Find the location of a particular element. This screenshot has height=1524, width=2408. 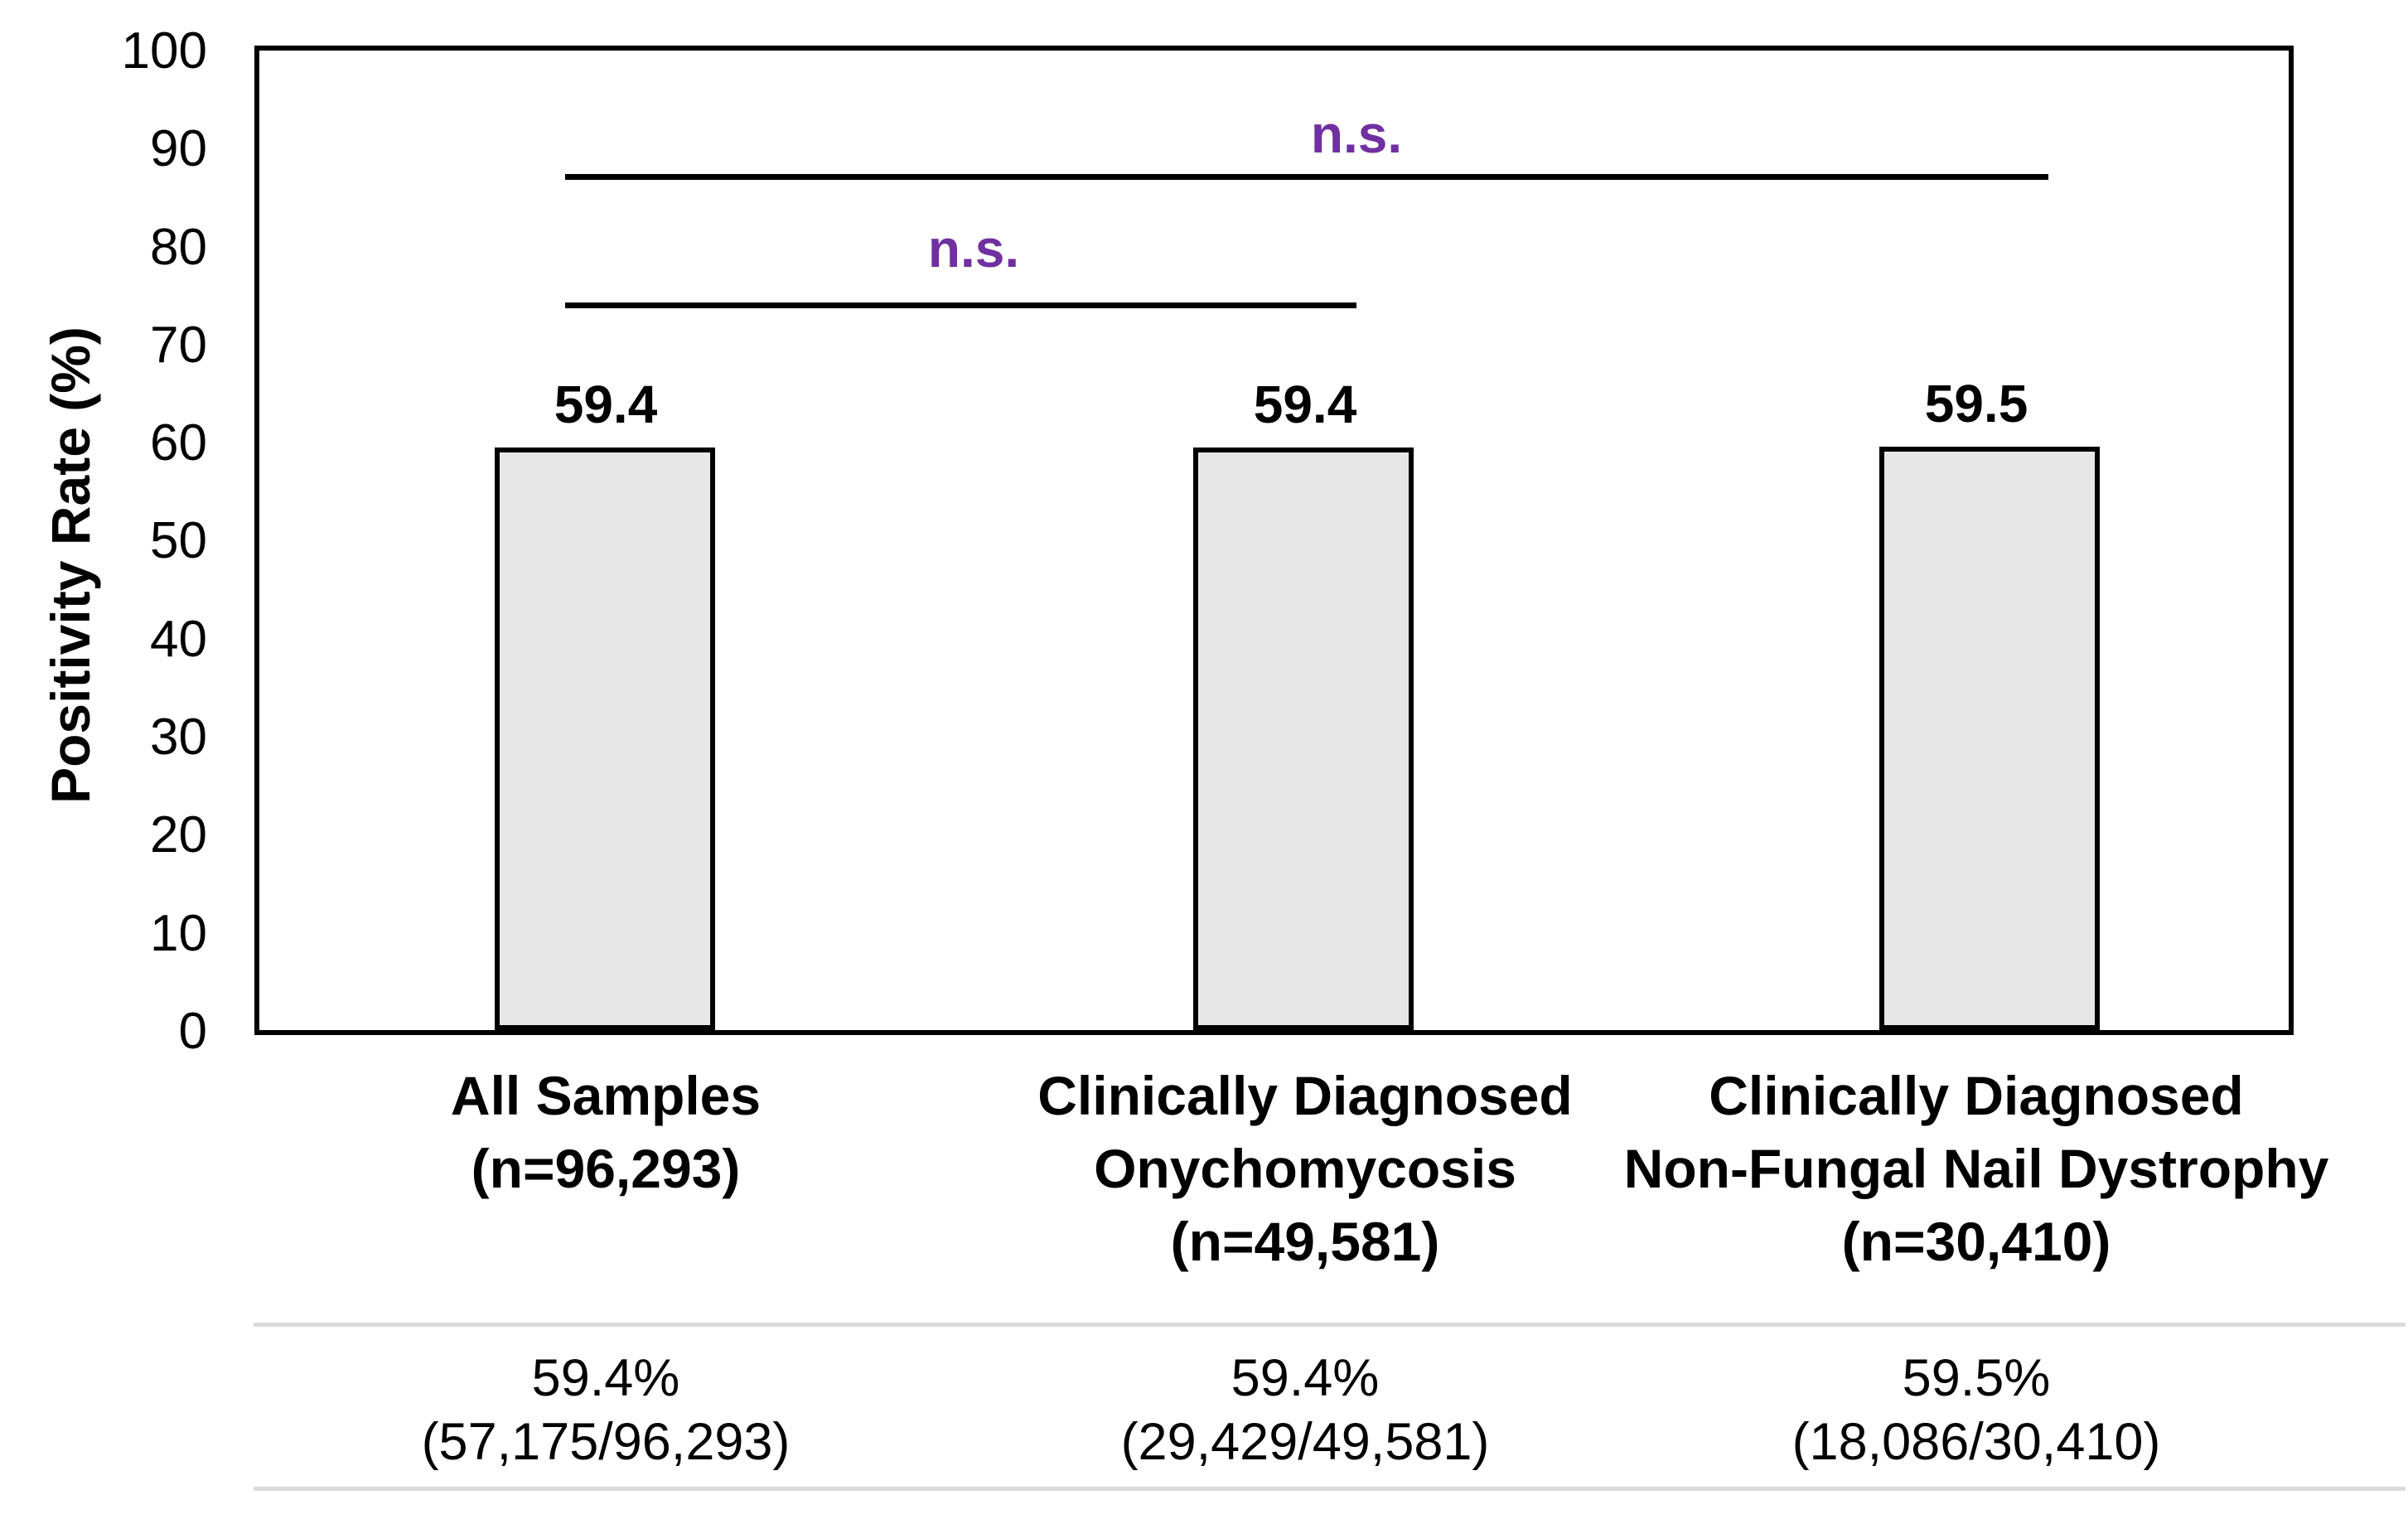

y-tick-50: 50 is located at coordinates (179, 540).